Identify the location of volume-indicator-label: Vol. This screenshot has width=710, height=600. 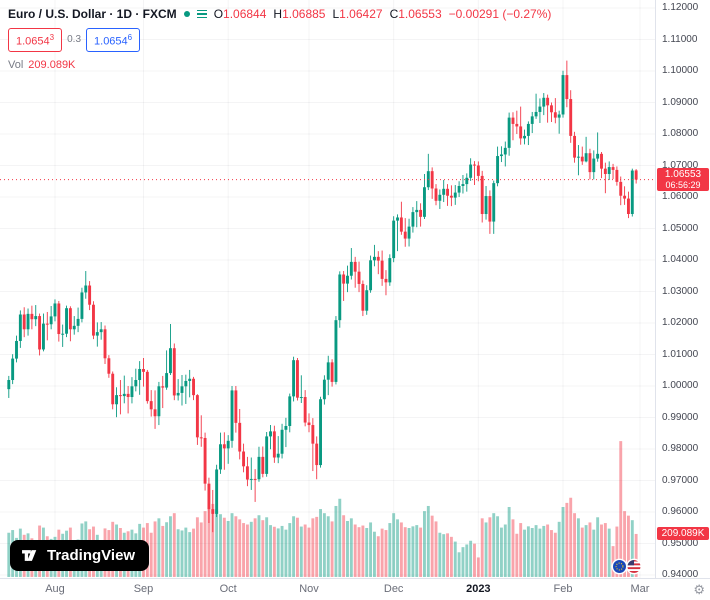
(16, 64).